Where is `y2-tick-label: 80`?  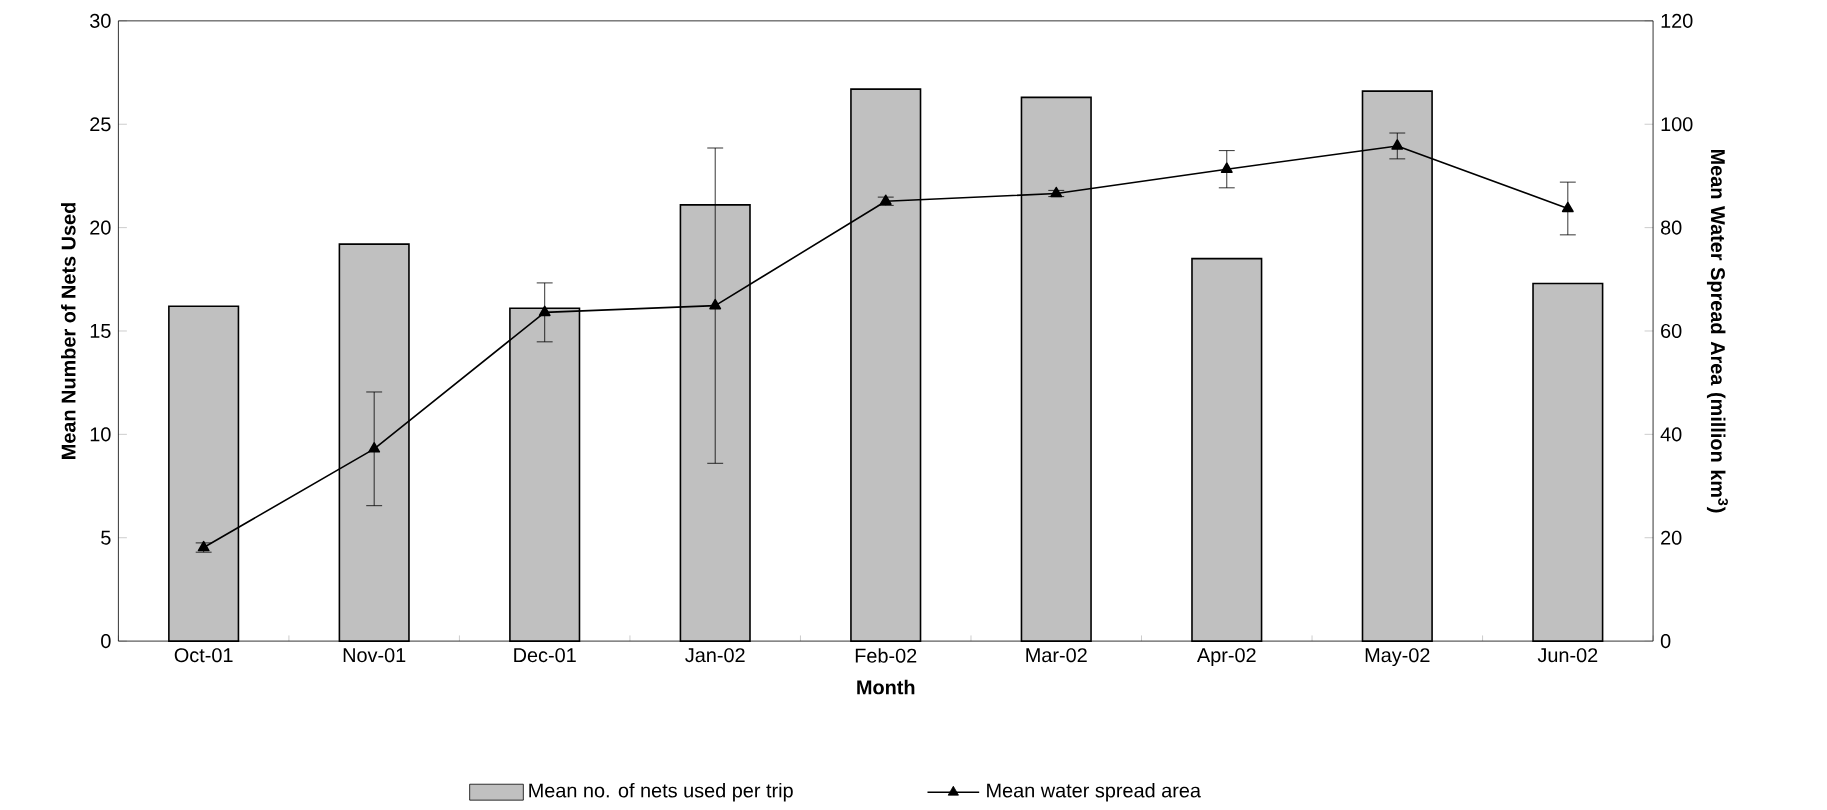 y2-tick-label: 80 is located at coordinates (1671, 227).